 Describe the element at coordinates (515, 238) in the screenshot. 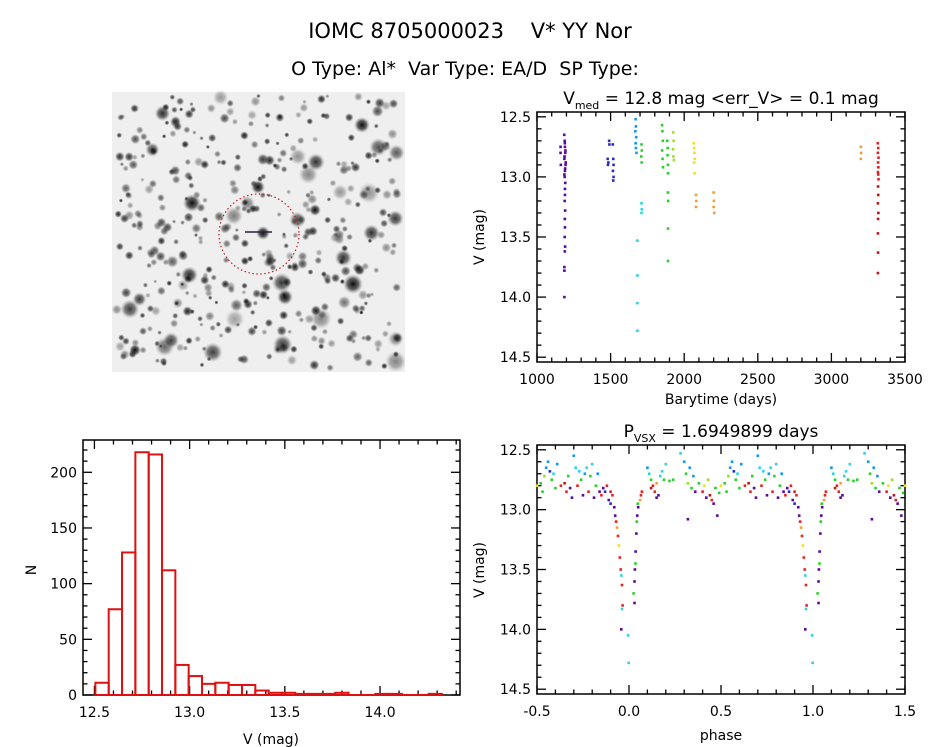

I see `lightcurve-y-tick-label: 13.5` at that location.